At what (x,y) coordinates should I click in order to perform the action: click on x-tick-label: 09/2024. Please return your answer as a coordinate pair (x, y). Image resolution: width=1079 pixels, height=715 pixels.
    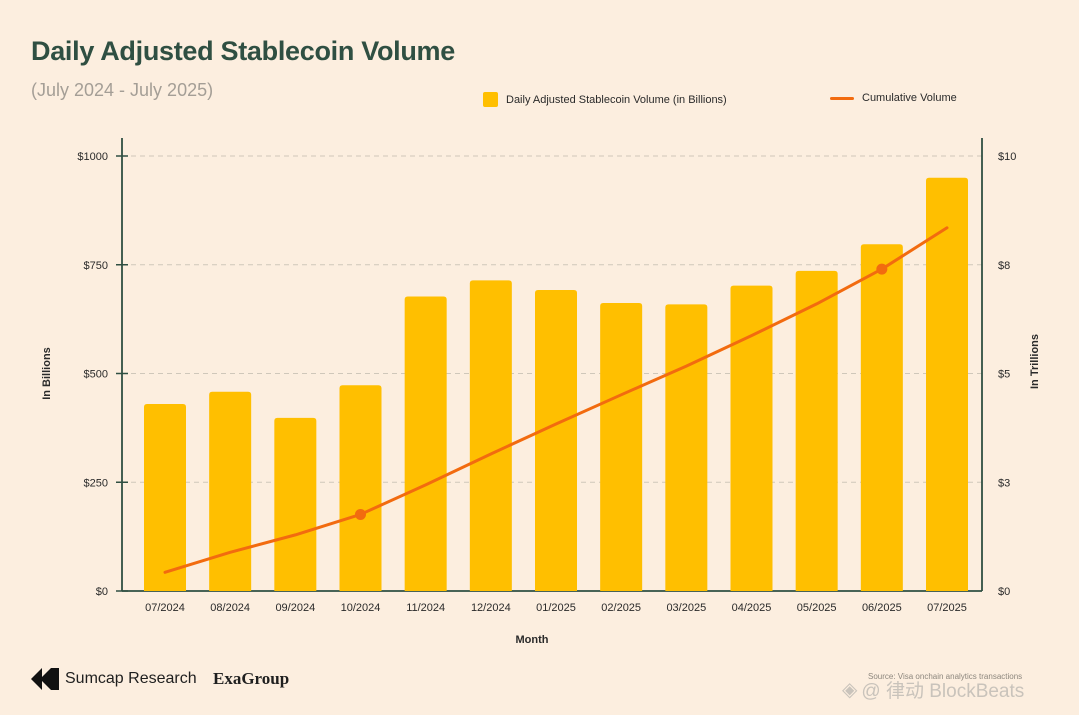
    Looking at the image, I should click on (295, 608).